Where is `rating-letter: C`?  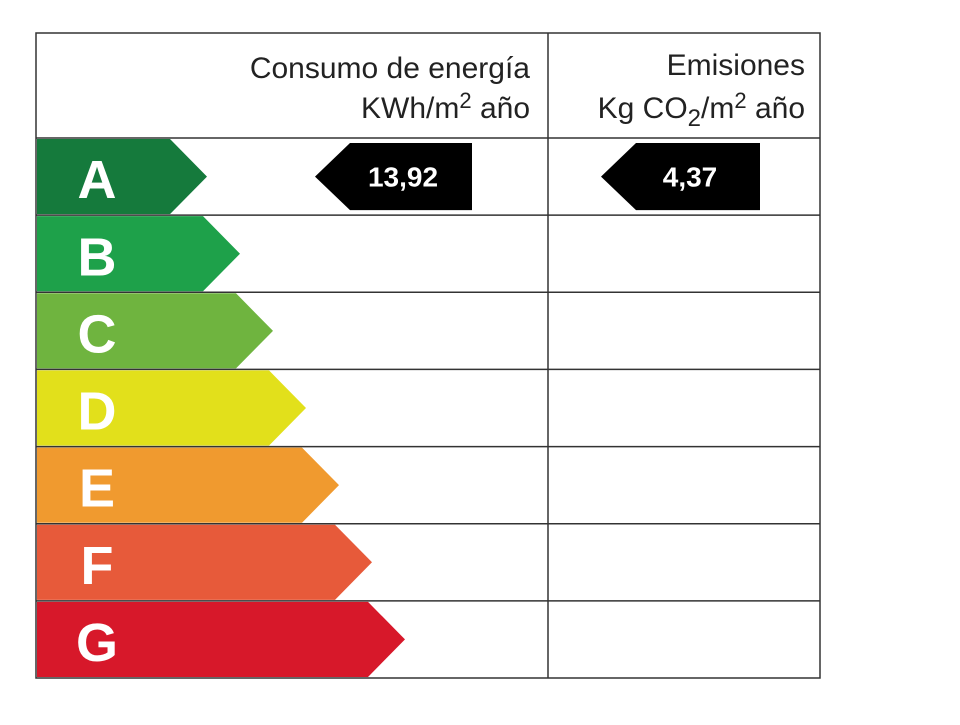
rating-letter: C is located at coordinates (97, 334).